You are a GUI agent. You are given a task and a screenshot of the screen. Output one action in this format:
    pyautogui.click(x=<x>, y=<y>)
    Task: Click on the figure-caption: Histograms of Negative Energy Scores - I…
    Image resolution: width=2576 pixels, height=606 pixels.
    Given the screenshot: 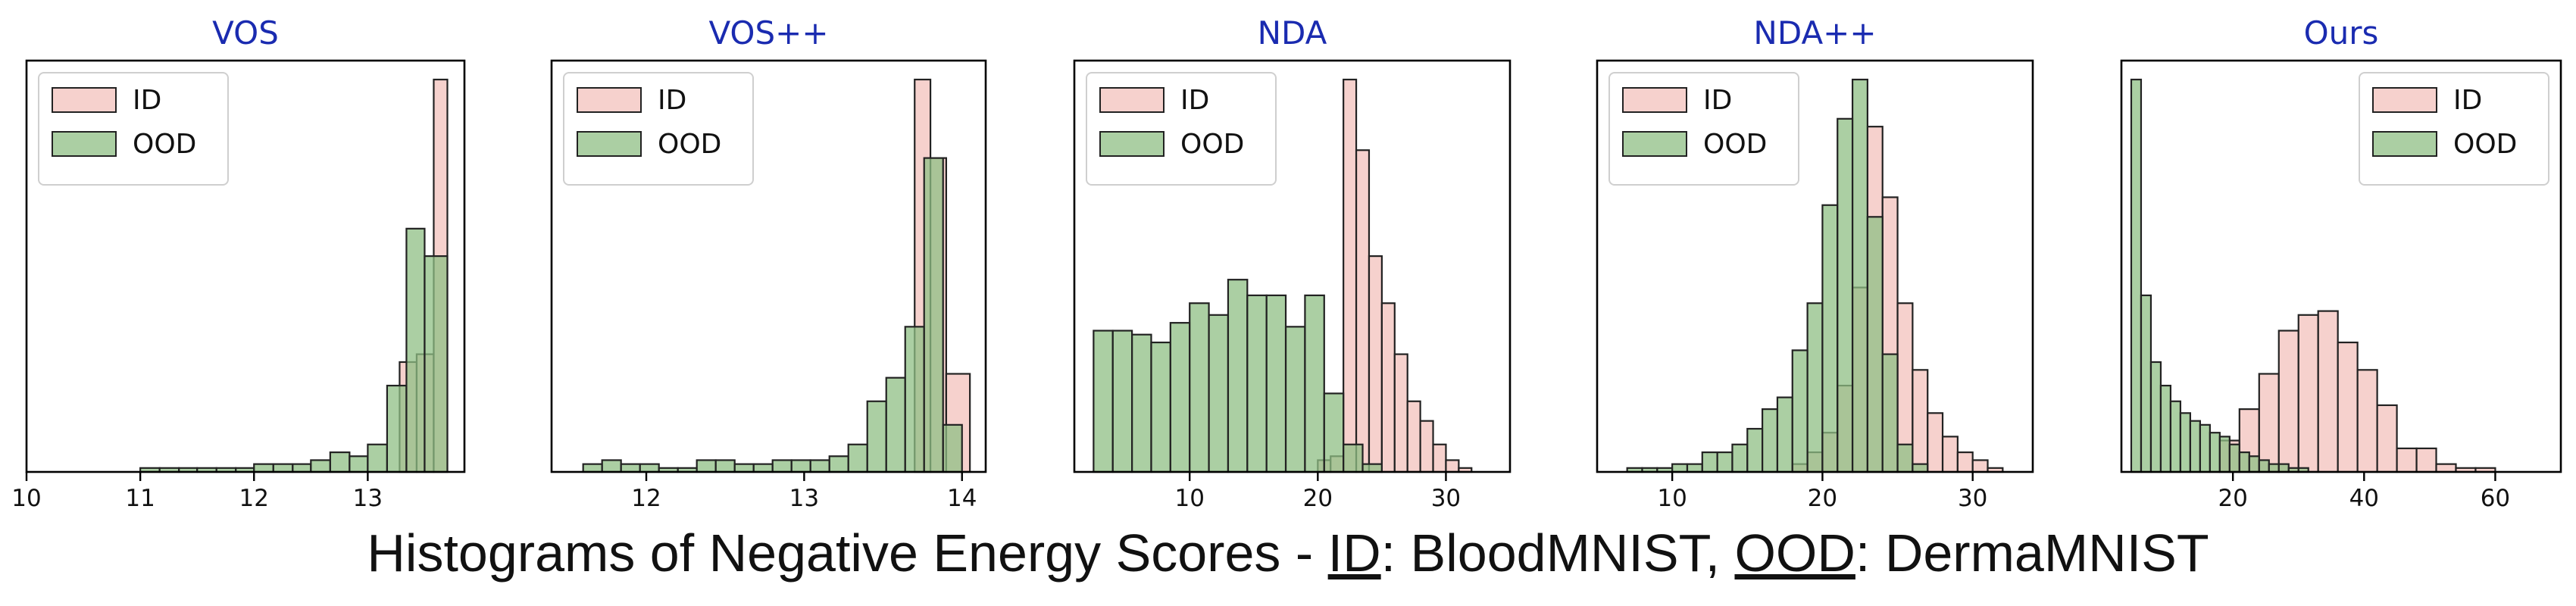 What is the action you would take?
    pyautogui.click(x=1288, y=553)
    